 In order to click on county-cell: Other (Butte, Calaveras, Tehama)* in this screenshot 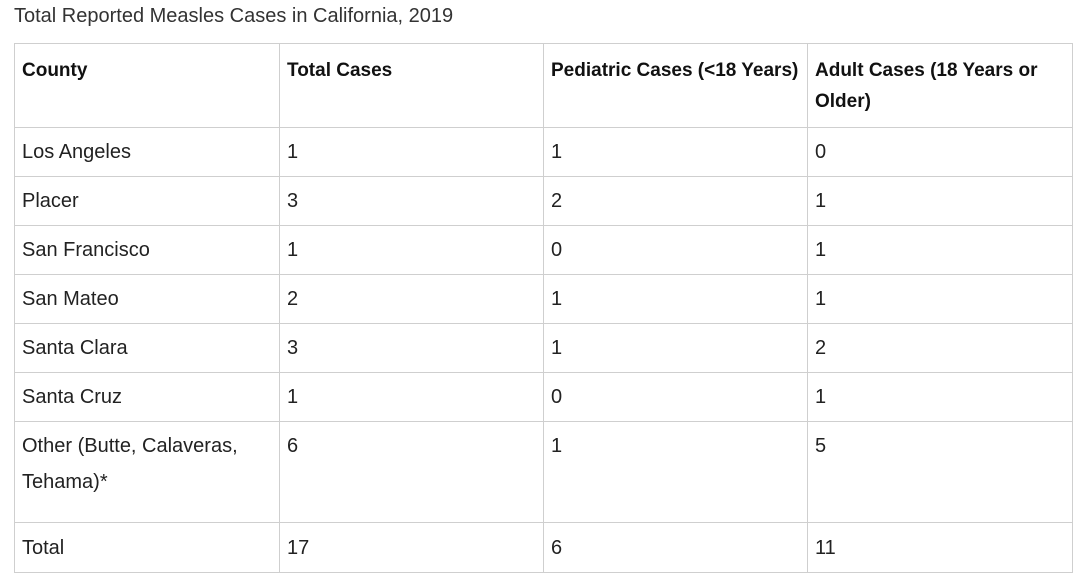, I will do `click(147, 472)`.